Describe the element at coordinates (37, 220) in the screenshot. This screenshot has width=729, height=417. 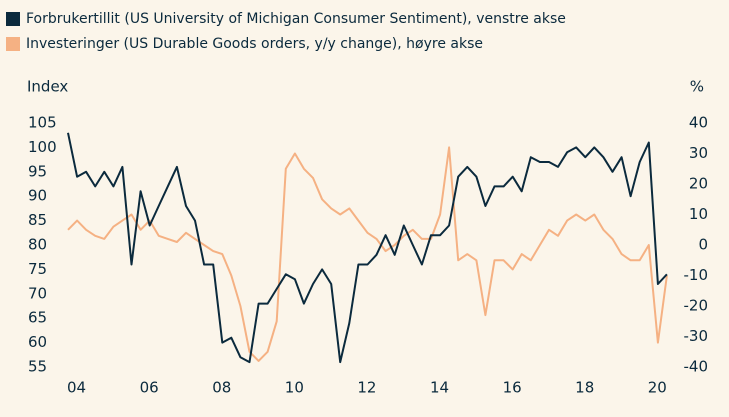
I see `y-tick-label: 85` at that location.